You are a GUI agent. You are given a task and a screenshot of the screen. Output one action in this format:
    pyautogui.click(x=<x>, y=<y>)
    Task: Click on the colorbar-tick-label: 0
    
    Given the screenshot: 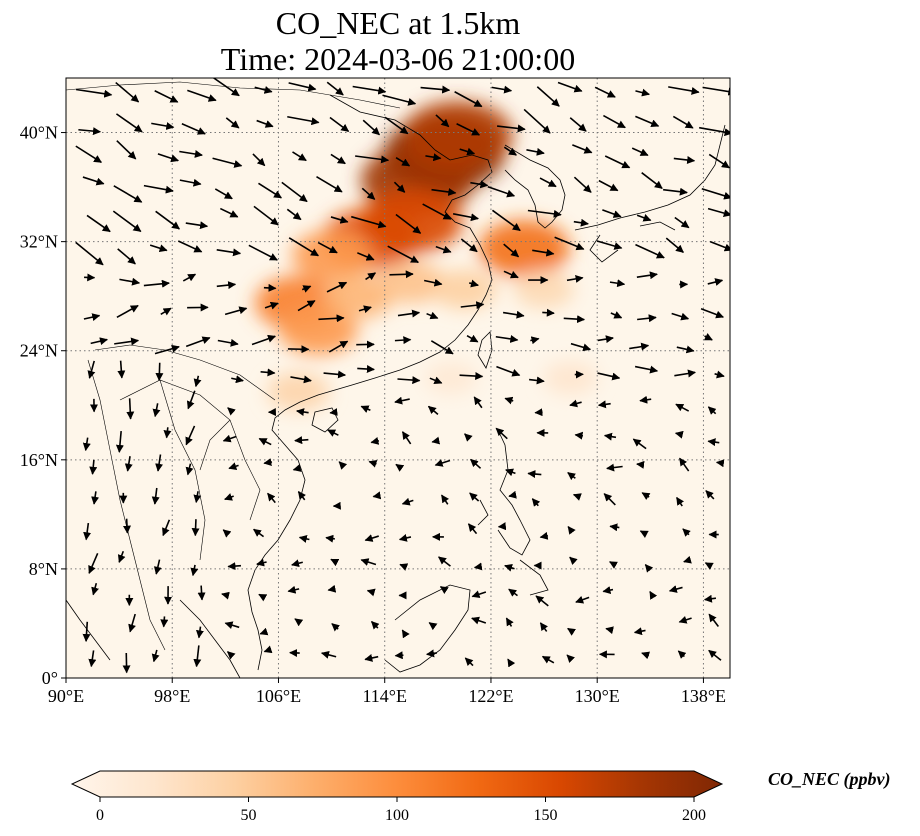 What is the action you would take?
    pyautogui.click(x=100, y=815)
    